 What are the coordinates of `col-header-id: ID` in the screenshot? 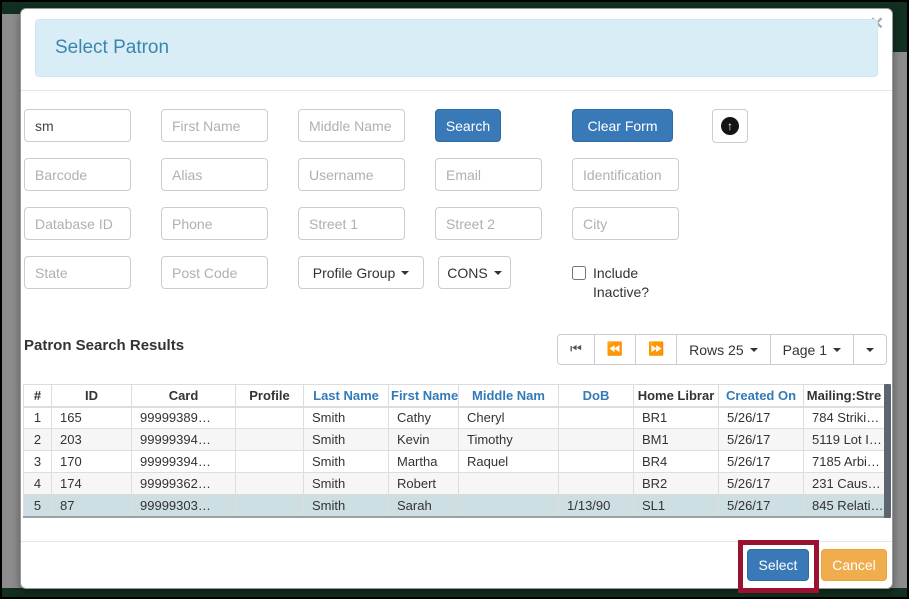 It's located at (91, 396).